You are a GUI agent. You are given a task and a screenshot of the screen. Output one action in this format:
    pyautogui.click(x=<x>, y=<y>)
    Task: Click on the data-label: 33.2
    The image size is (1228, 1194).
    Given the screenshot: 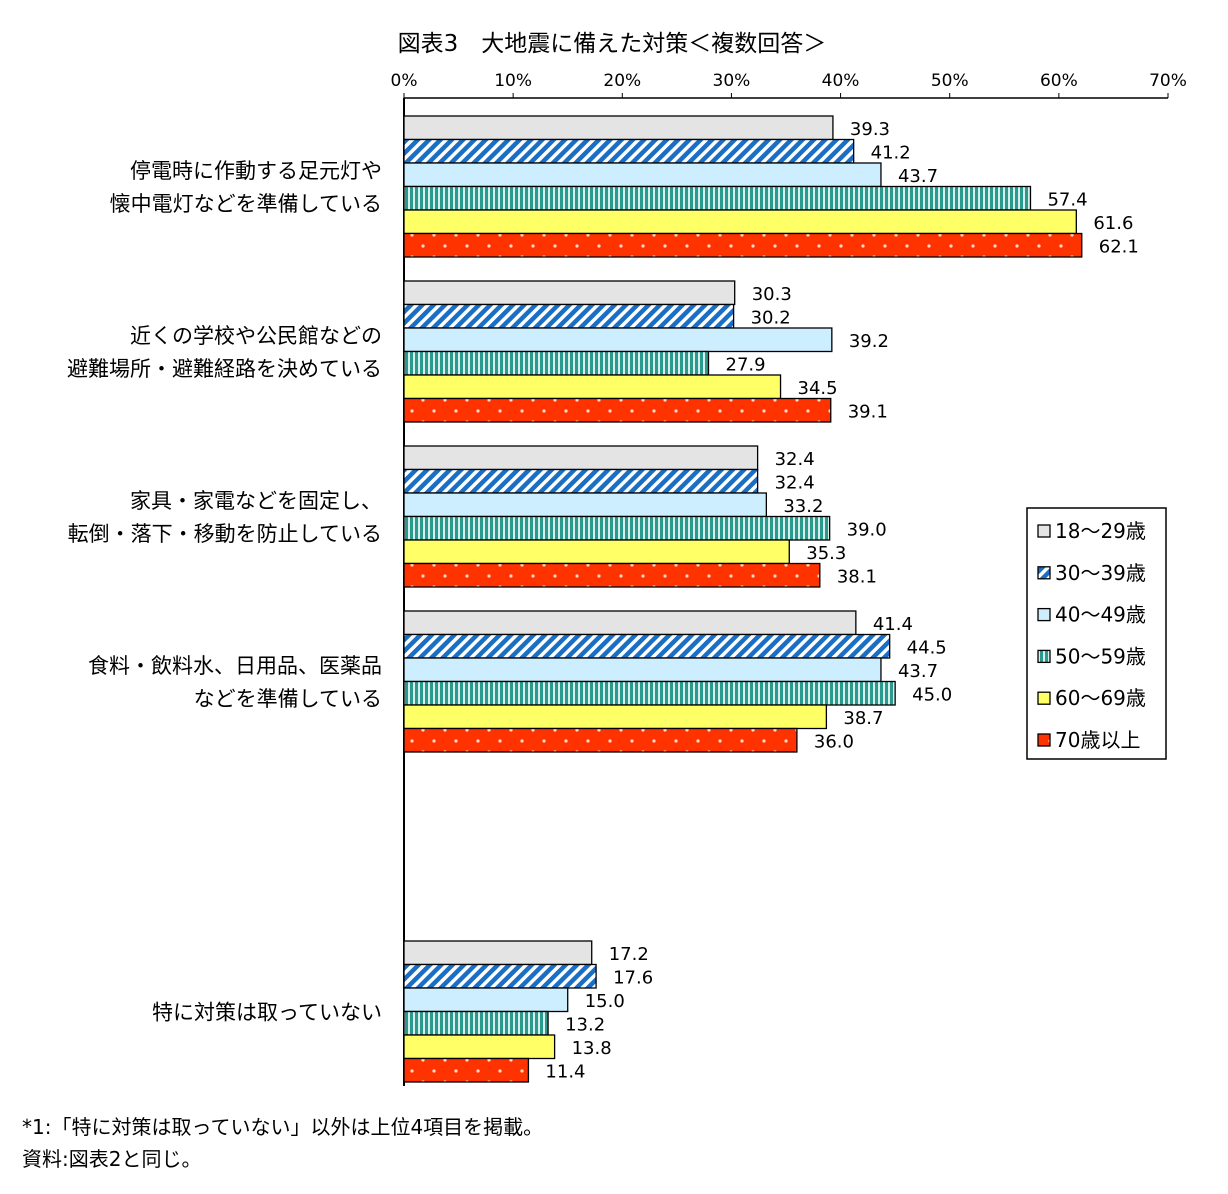 What is the action you would take?
    pyautogui.click(x=803, y=506)
    